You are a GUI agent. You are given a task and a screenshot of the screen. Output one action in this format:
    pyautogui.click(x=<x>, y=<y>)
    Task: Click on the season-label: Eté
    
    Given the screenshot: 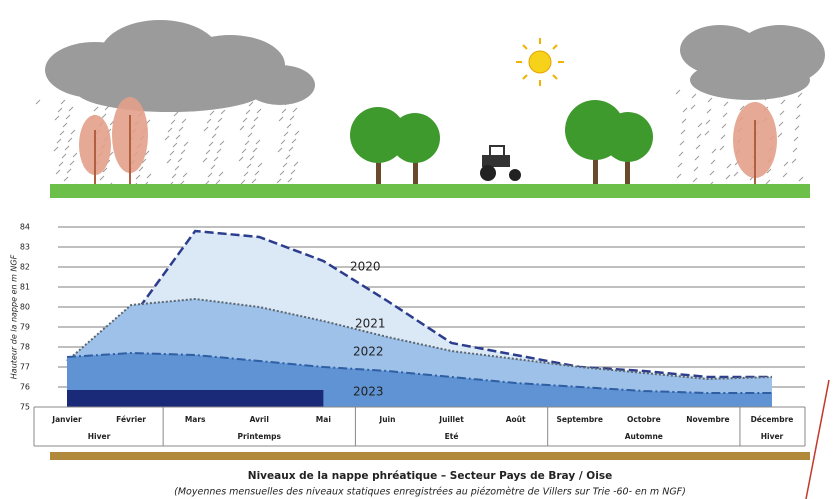 What is the action you would take?
    pyautogui.click(x=452, y=436)
    